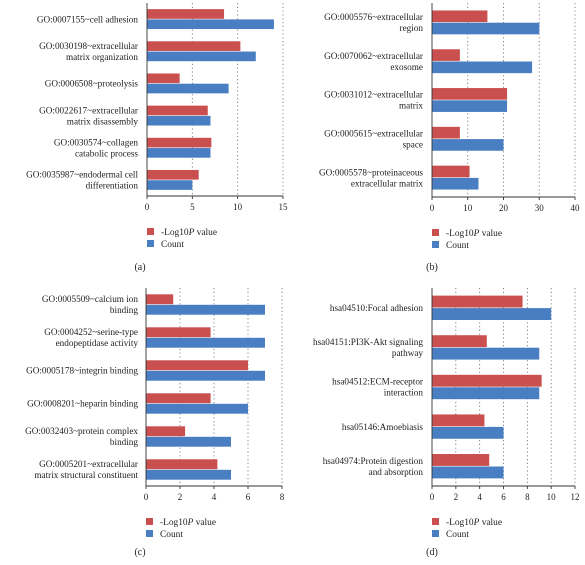  I want to click on x-tick-label: 20, so click(504, 208).